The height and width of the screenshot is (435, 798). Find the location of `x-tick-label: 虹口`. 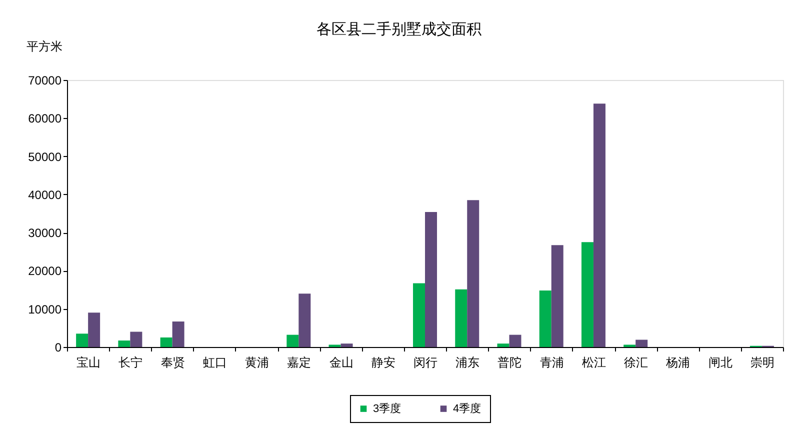

x-tick-label: 虹口 is located at coordinates (214, 363).